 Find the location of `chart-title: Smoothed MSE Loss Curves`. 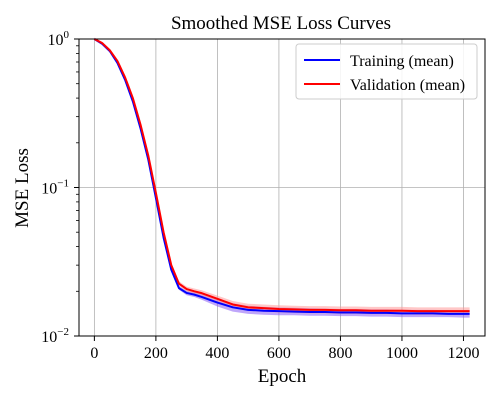

chart-title: Smoothed MSE Loss Curves is located at coordinates (281, 23).